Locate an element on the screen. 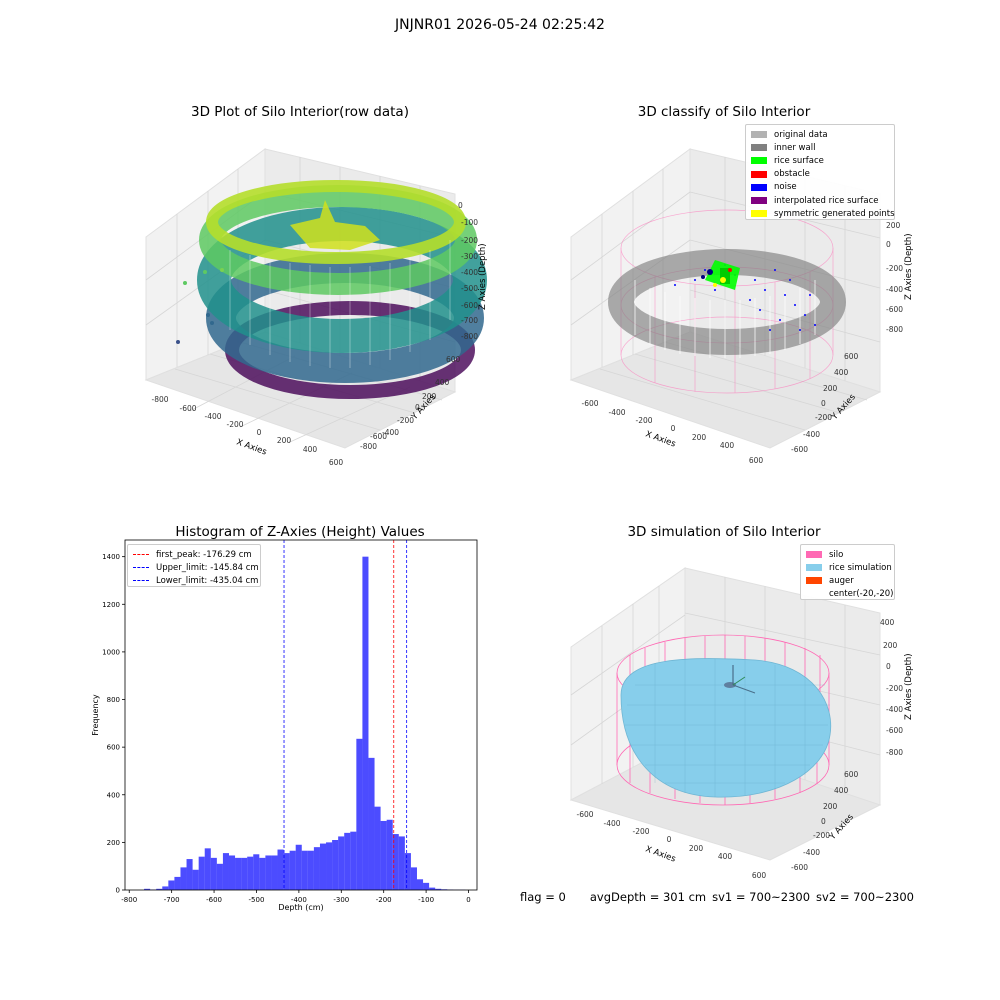 This screenshot has height=1000, width=1000. x-axis-label: Depth (cm) is located at coordinates (300, 907).